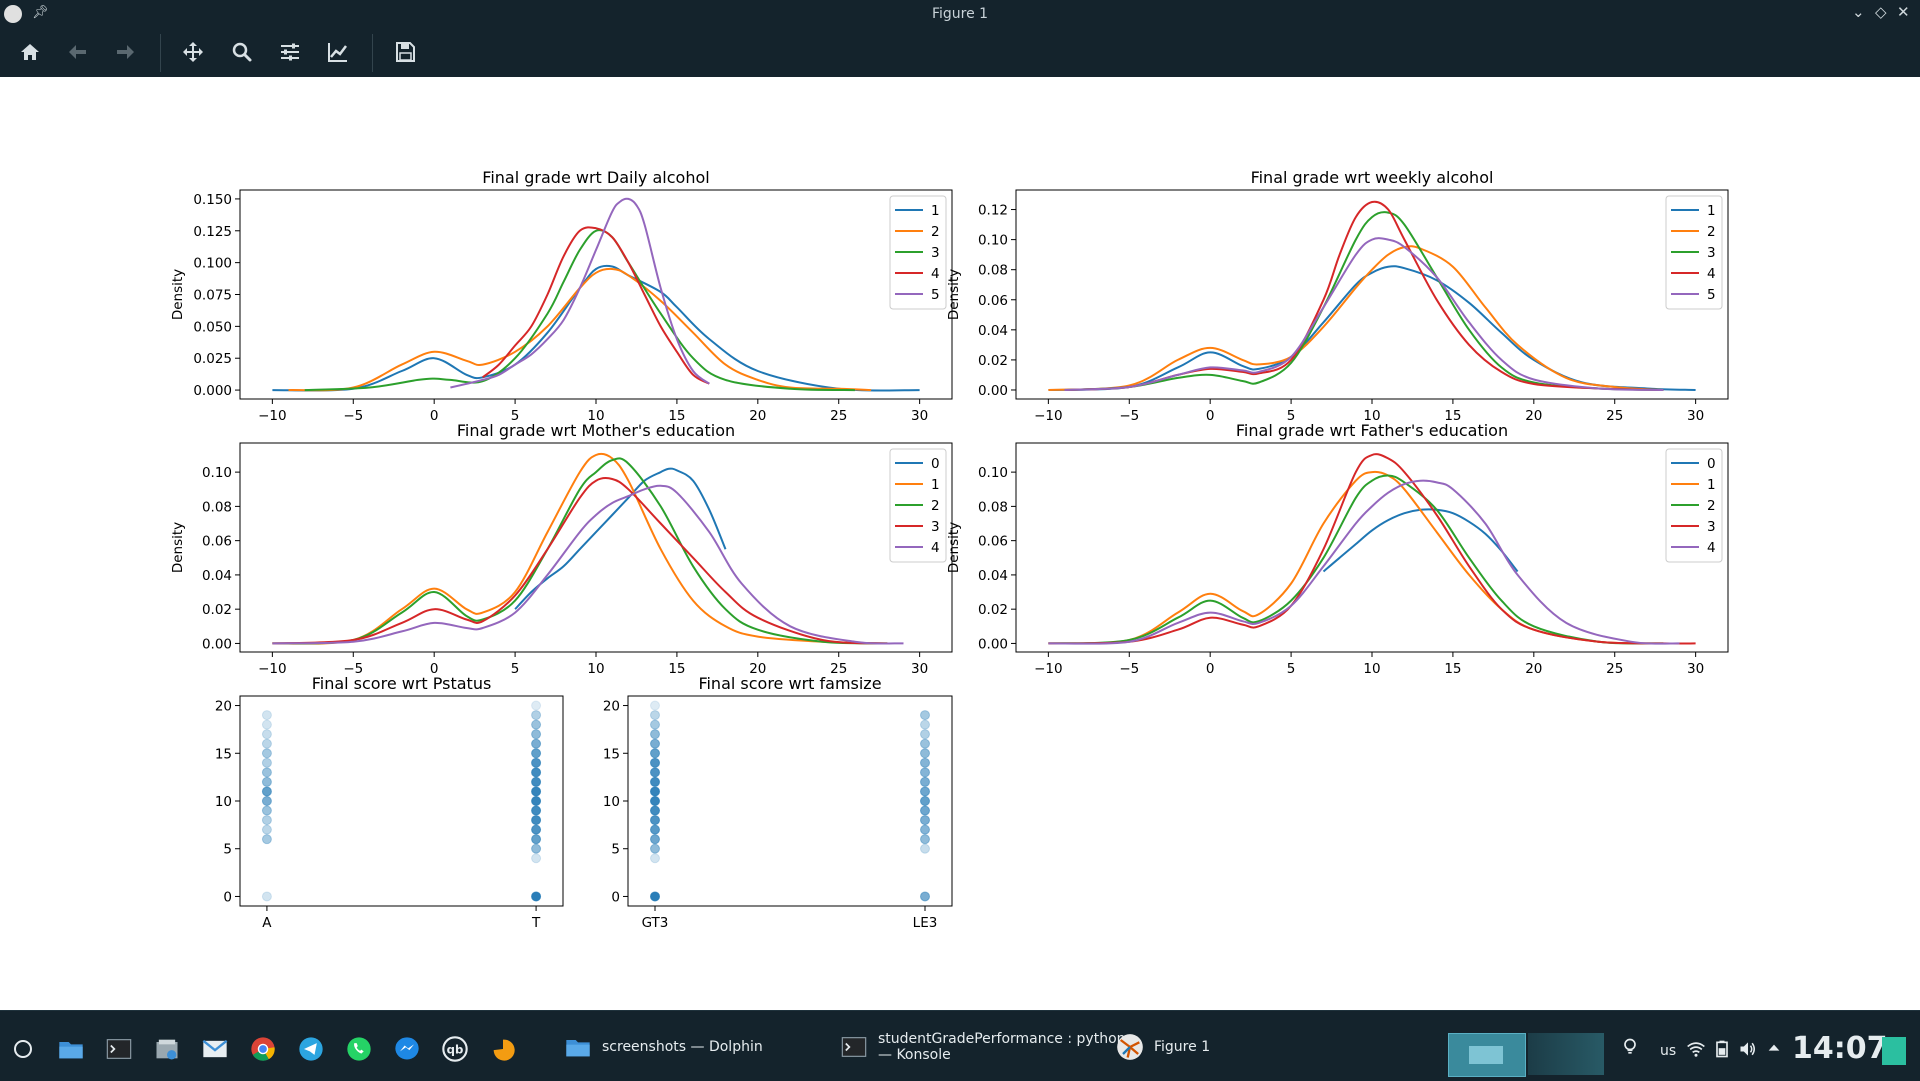  I want to click on save-button, so click(405, 52).